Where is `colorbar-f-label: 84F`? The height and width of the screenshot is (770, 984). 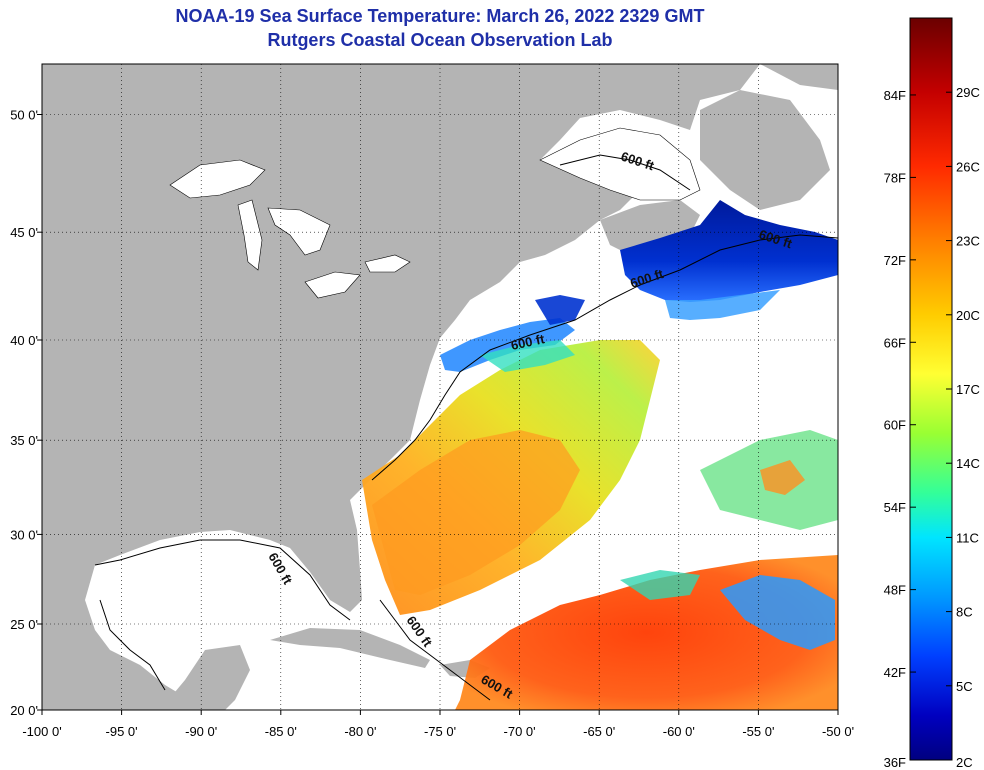
colorbar-f-label: 84F is located at coordinates (895, 95).